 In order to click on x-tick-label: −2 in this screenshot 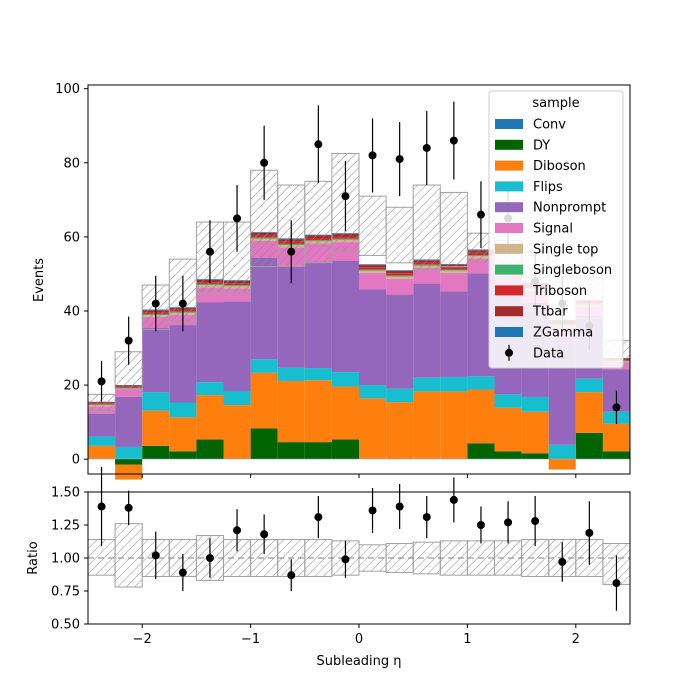, I will do `click(142, 639)`.